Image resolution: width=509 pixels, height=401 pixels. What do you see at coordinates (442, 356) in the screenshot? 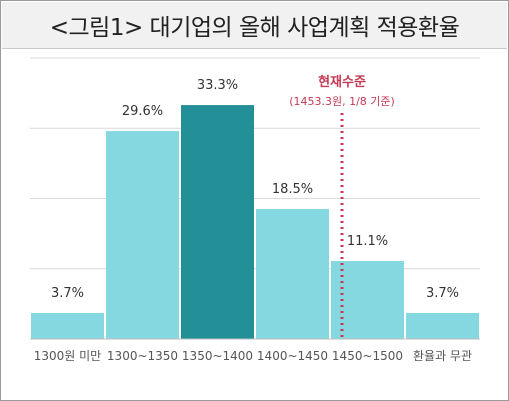
I see `category-label: 환율과 무관` at bounding box center [442, 356].